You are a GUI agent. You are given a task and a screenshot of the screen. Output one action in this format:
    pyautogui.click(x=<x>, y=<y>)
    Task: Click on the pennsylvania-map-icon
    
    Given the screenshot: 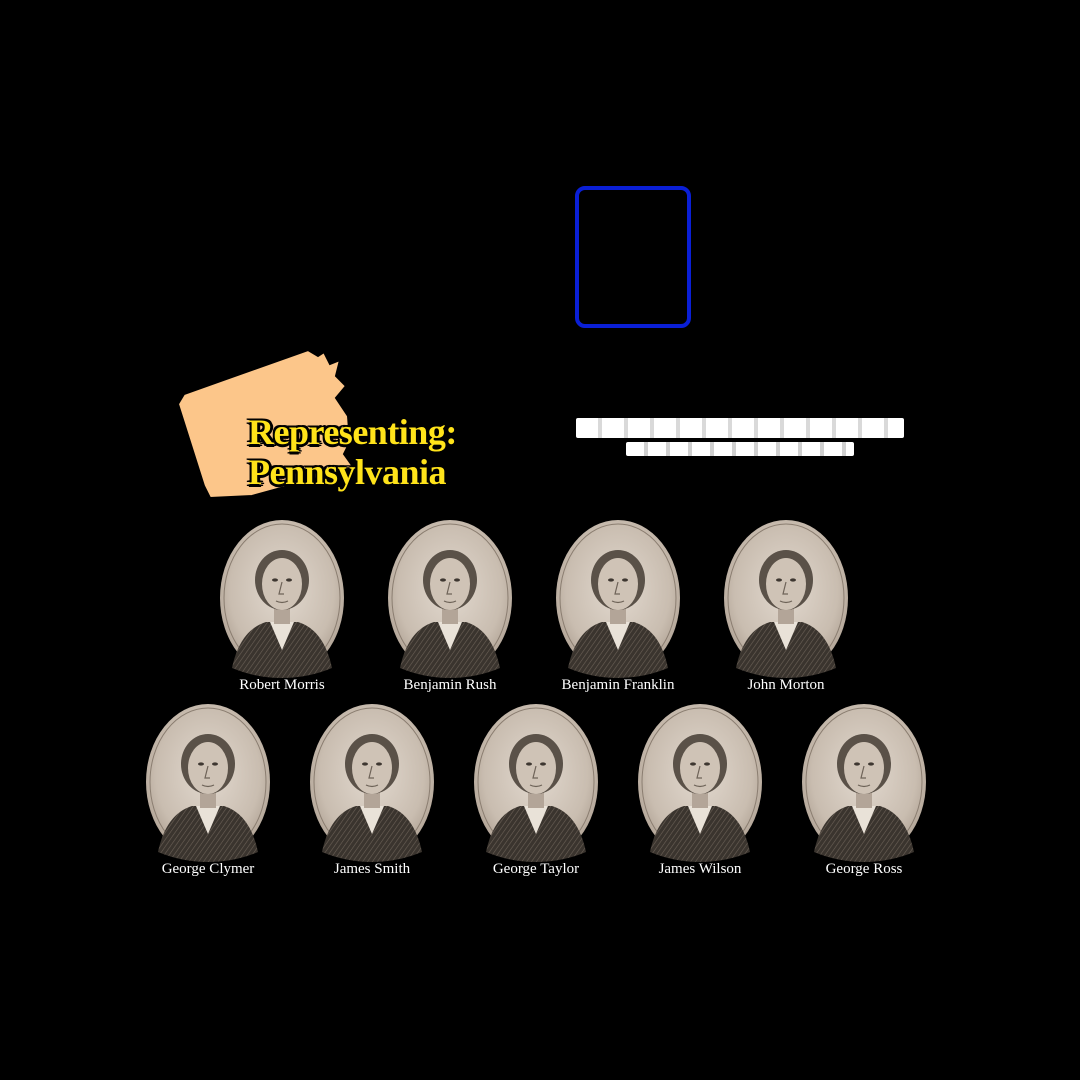 What is the action you would take?
    pyautogui.click(x=266, y=424)
    